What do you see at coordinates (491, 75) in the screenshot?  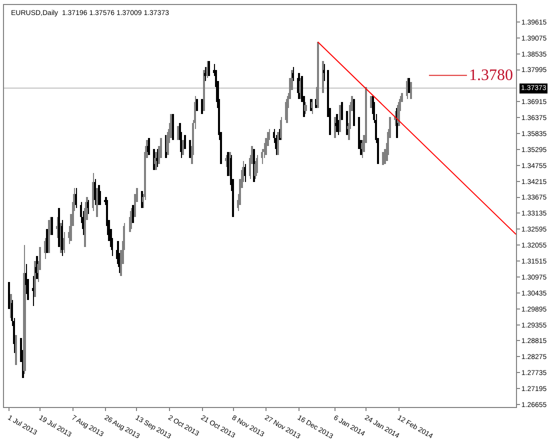 I see `annotation: 1.3780` at bounding box center [491, 75].